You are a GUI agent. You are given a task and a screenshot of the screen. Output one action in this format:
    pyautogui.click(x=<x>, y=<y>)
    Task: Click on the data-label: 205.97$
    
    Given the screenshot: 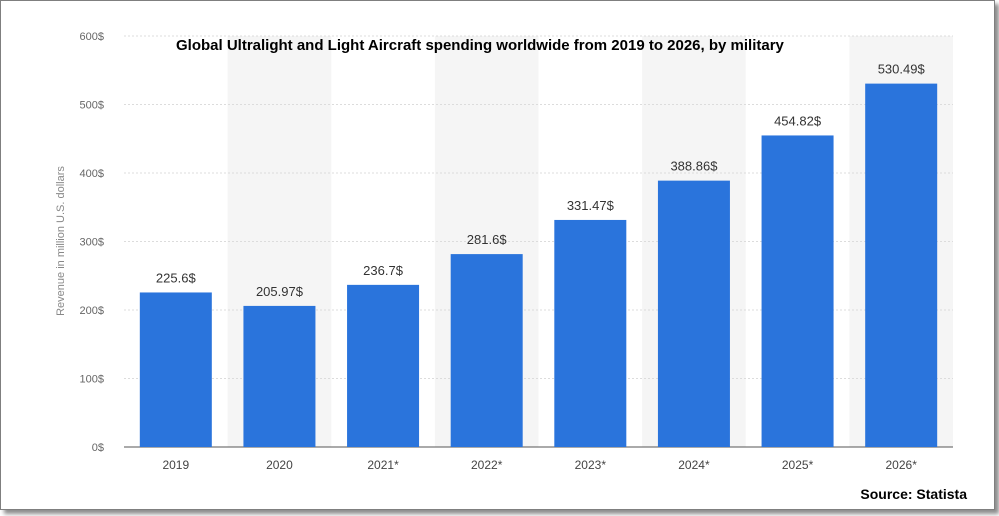 What is the action you would take?
    pyautogui.click(x=280, y=291)
    